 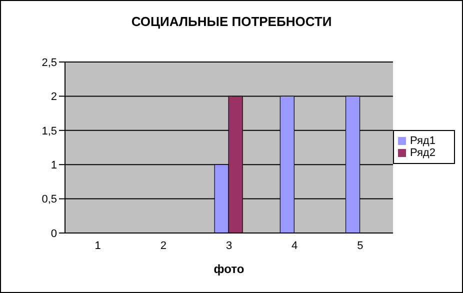 I want to click on legend-label: Ряд2, so click(x=423, y=152).